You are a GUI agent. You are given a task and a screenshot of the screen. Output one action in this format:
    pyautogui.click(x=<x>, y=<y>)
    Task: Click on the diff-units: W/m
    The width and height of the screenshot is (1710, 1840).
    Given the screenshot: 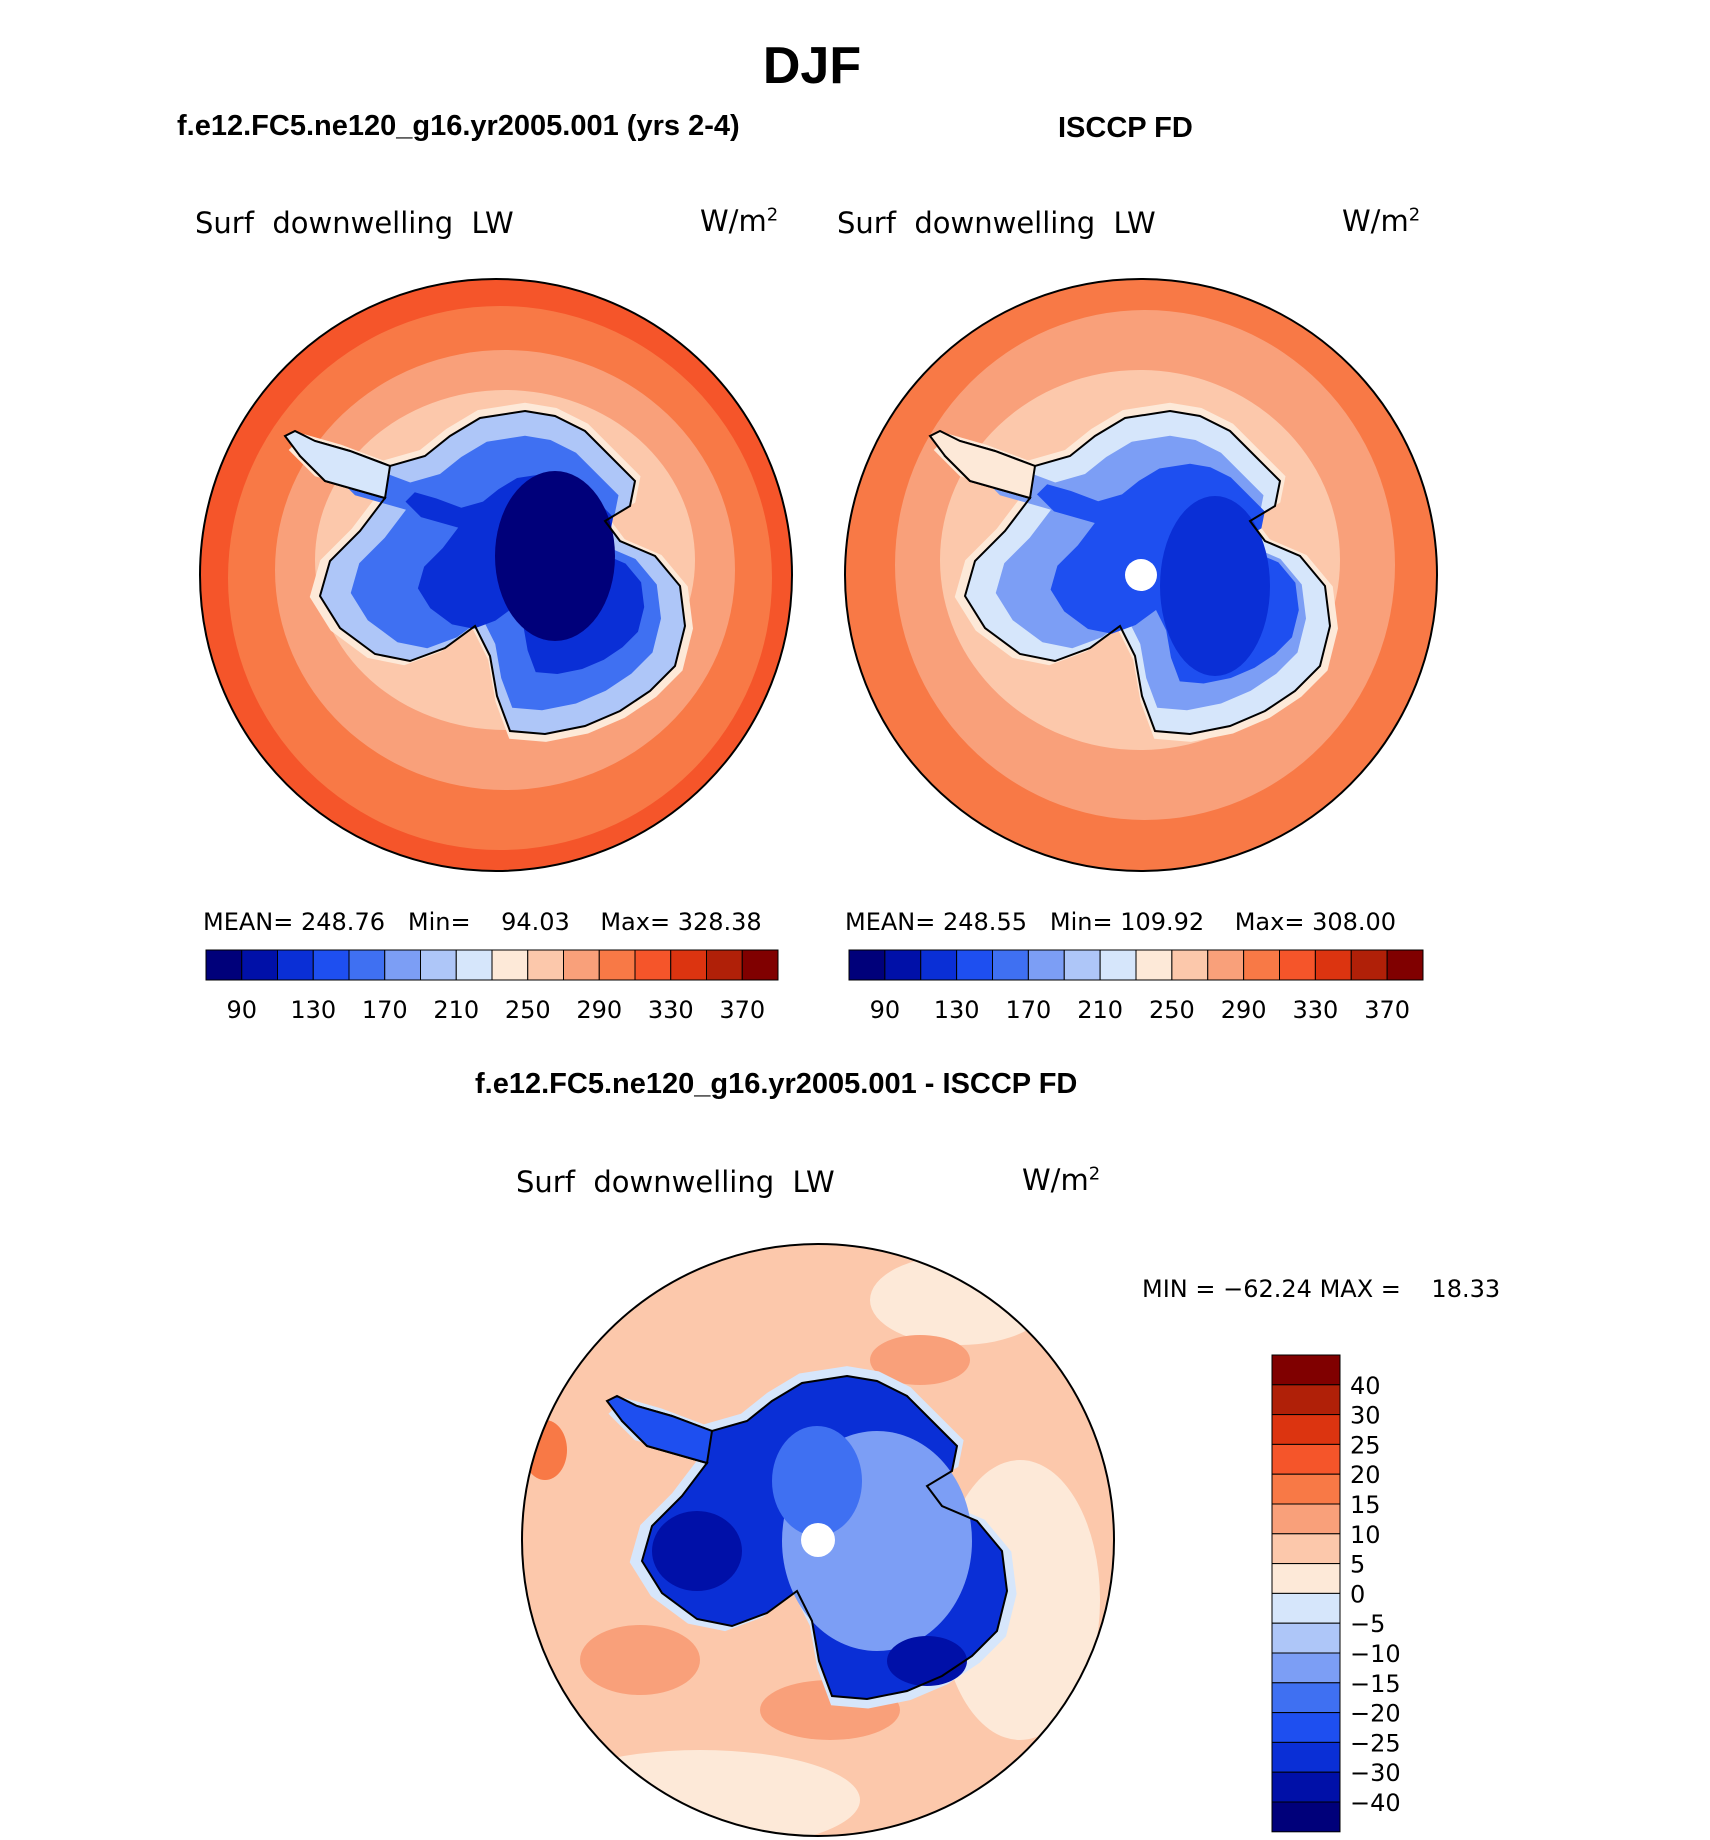 What is the action you would take?
    pyautogui.click(x=1055, y=1180)
    